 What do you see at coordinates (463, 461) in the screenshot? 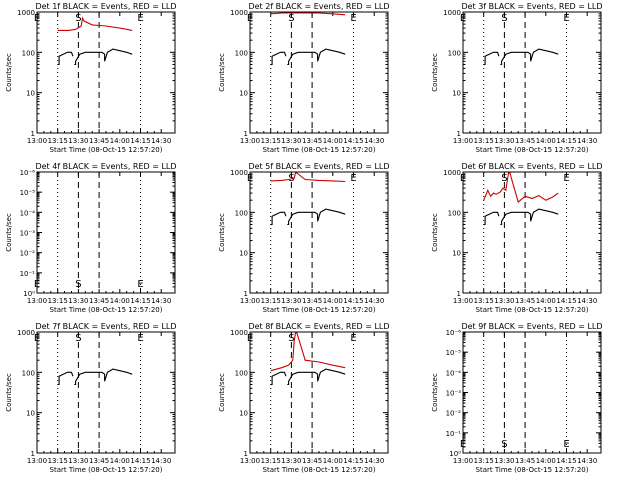
I see `chart-9-xtick-label: 13:00` at bounding box center [463, 461].